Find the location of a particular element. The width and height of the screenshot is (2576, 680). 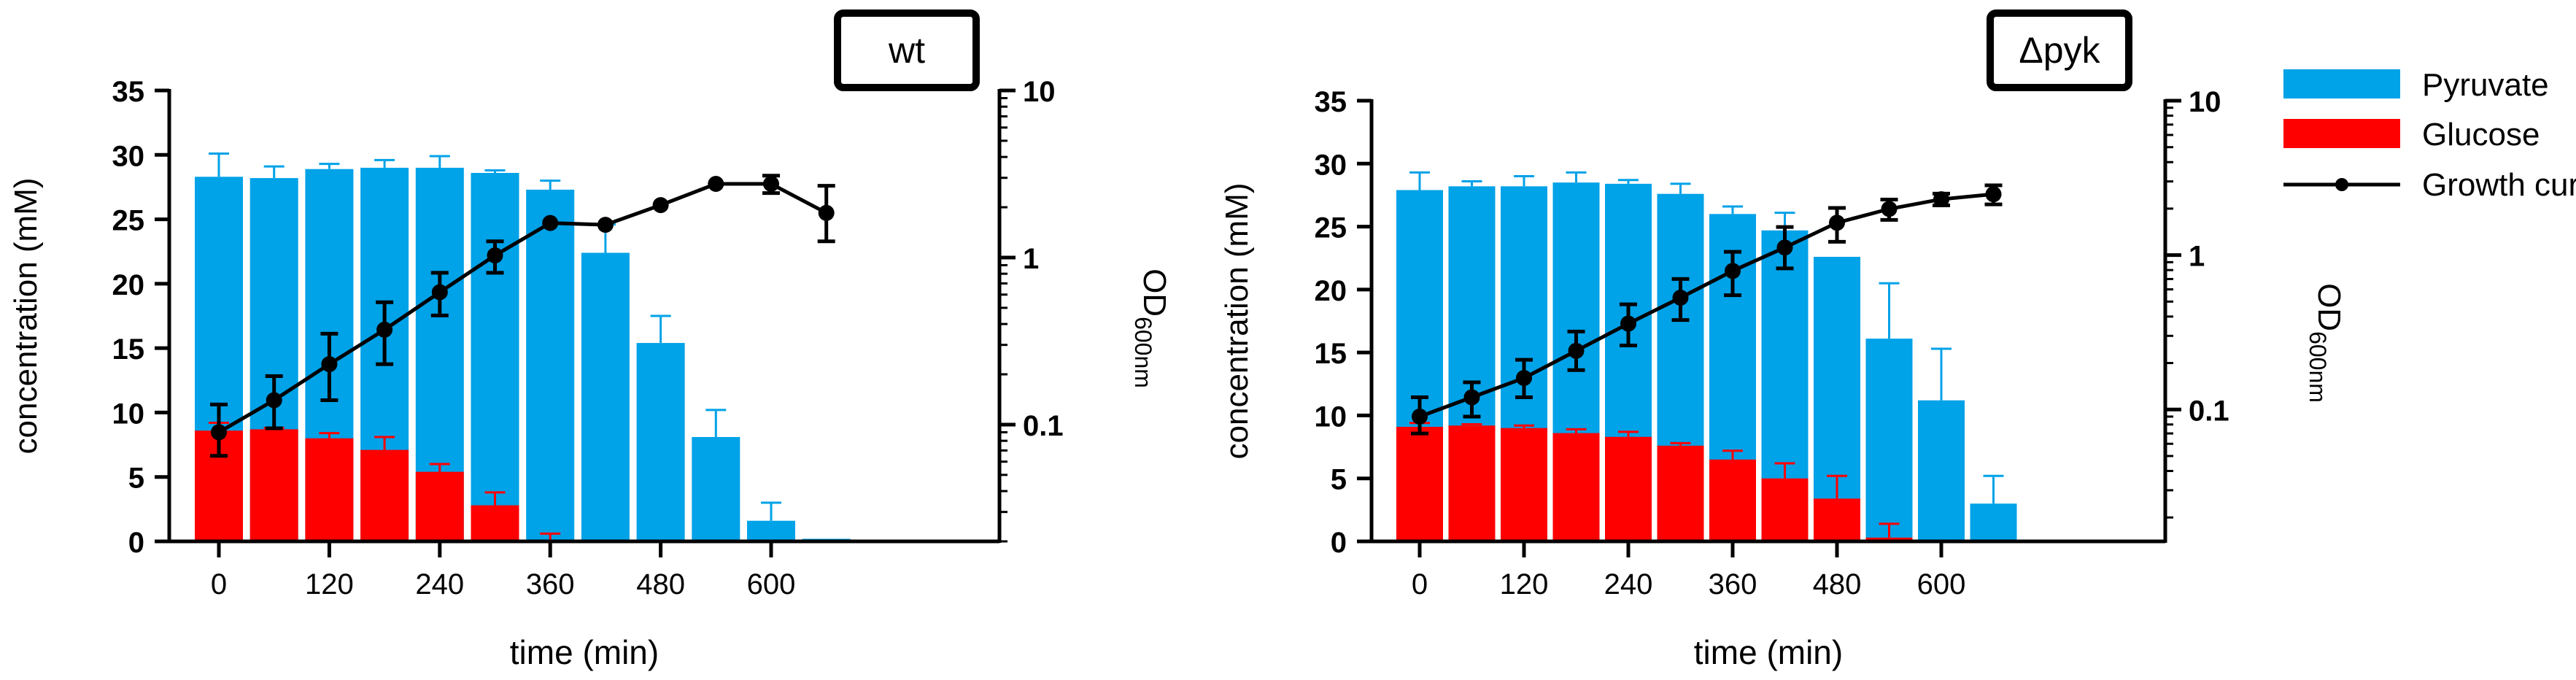

panel-label: wt is located at coordinates (906, 50).